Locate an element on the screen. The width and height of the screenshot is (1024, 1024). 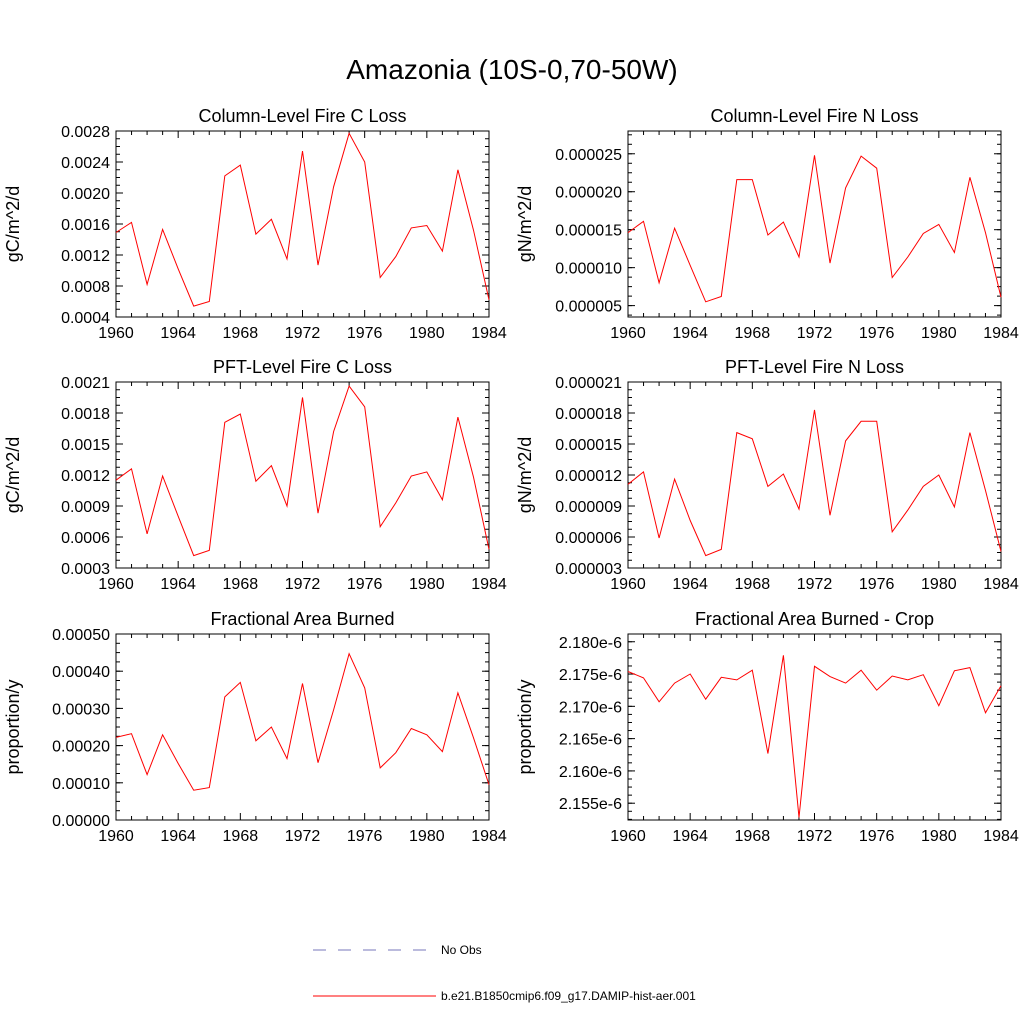
chart-title: Column-Level Fire C Loss is located at coordinates (302, 116).